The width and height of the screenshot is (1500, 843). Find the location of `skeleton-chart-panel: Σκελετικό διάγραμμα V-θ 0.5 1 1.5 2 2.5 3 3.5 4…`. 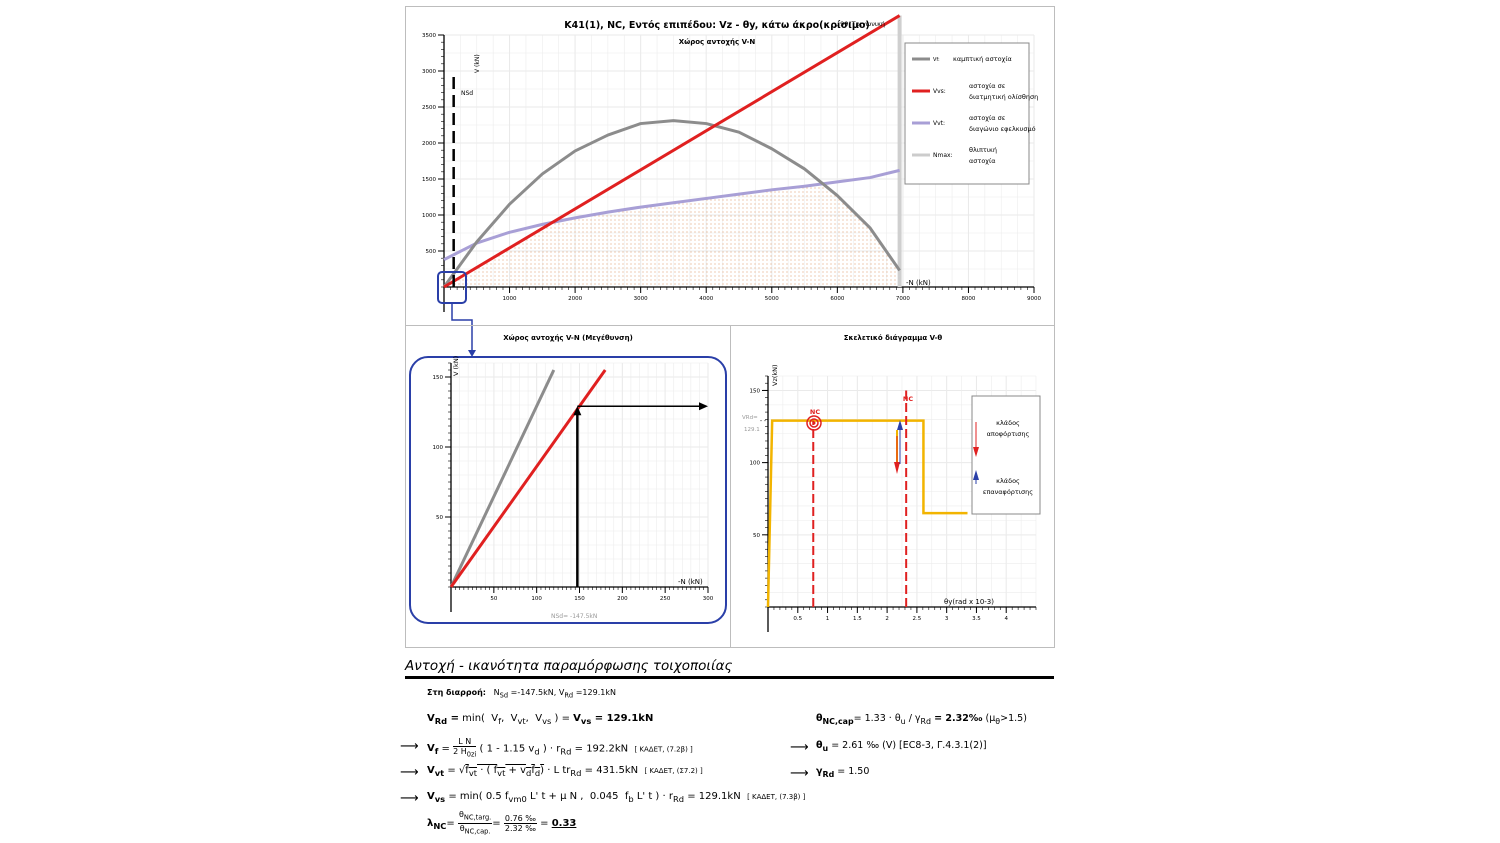

skeleton-chart-panel: Σκελετικό διάγραμμα V-θ 0.5 1 1.5 2 2.5 3 3.5 4… is located at coordinates (892, 486).